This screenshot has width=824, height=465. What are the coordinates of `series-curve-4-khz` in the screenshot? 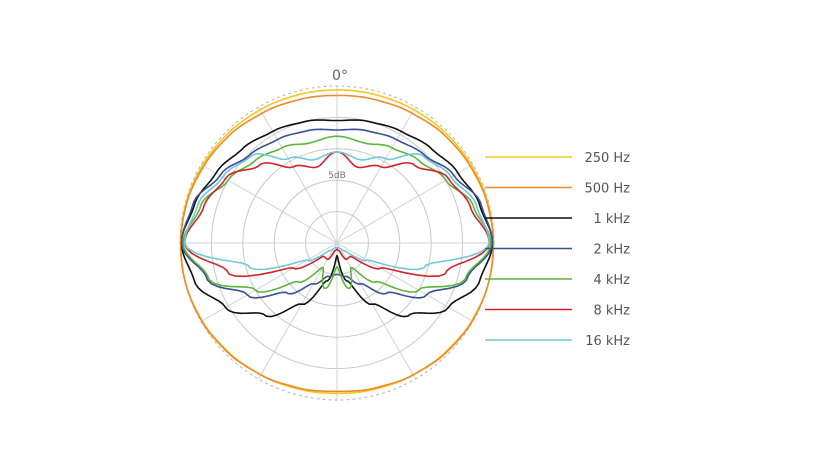 It's located at (337, 214).